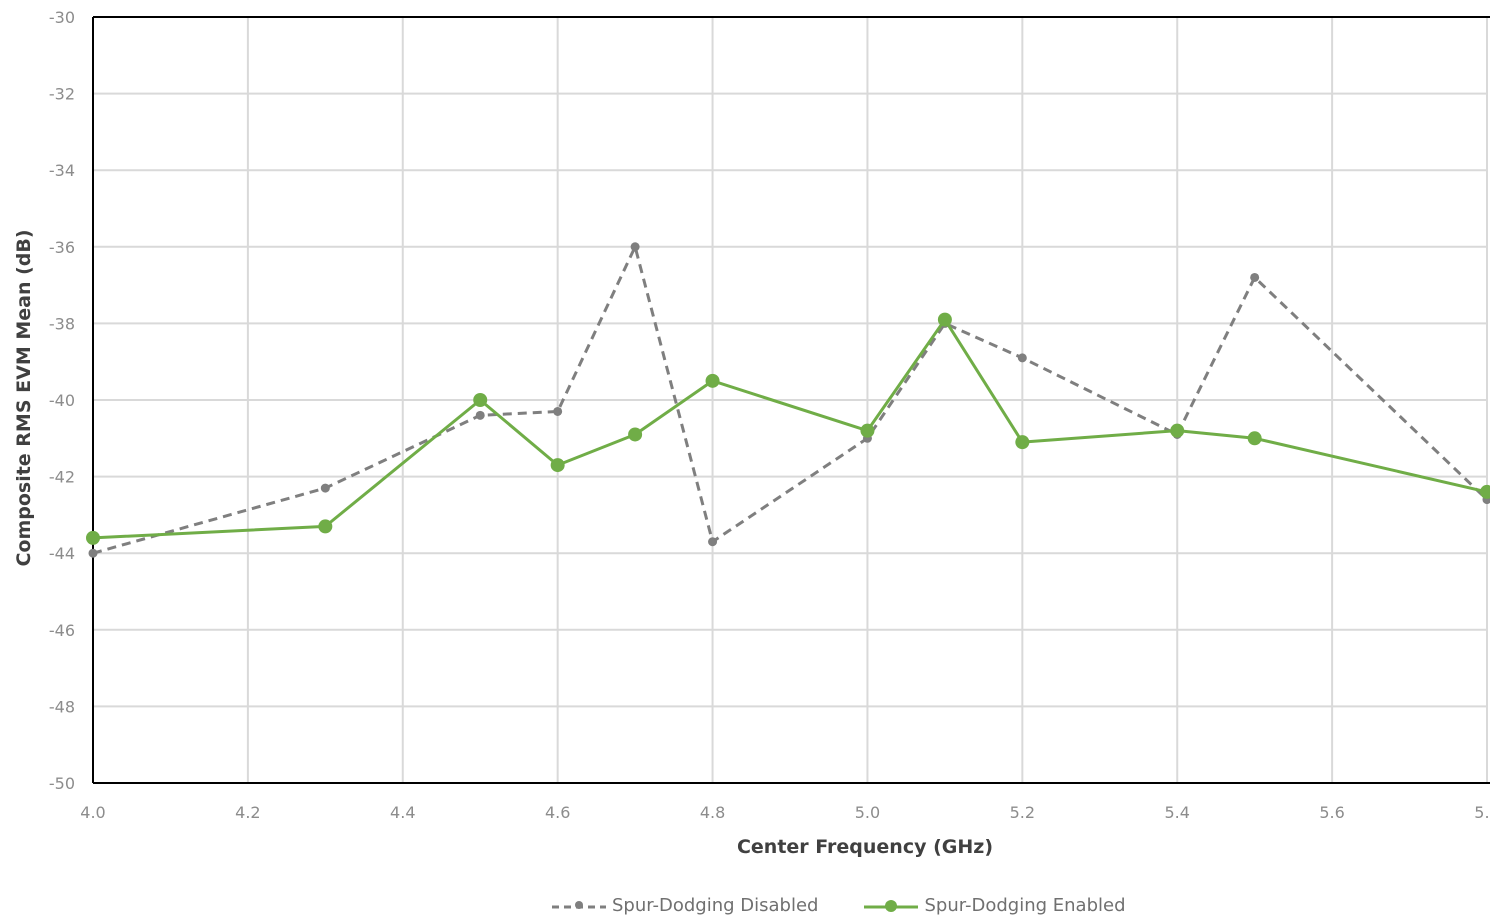  I want to click on legend-swatch-dashed, so click(579, 904).